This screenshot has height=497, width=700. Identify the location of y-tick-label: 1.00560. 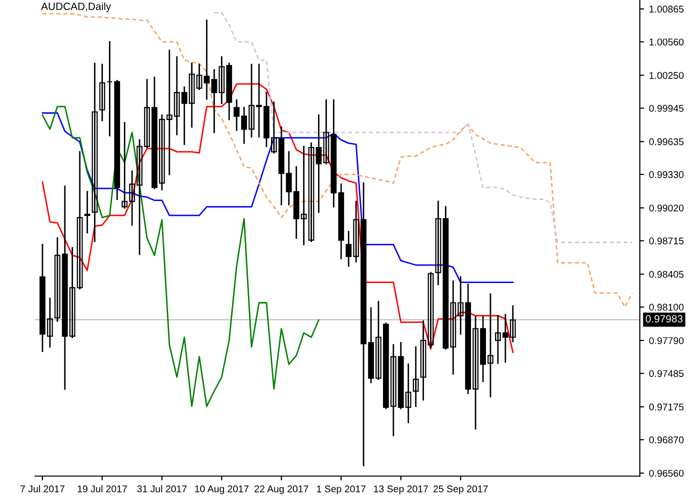
(667, 42).